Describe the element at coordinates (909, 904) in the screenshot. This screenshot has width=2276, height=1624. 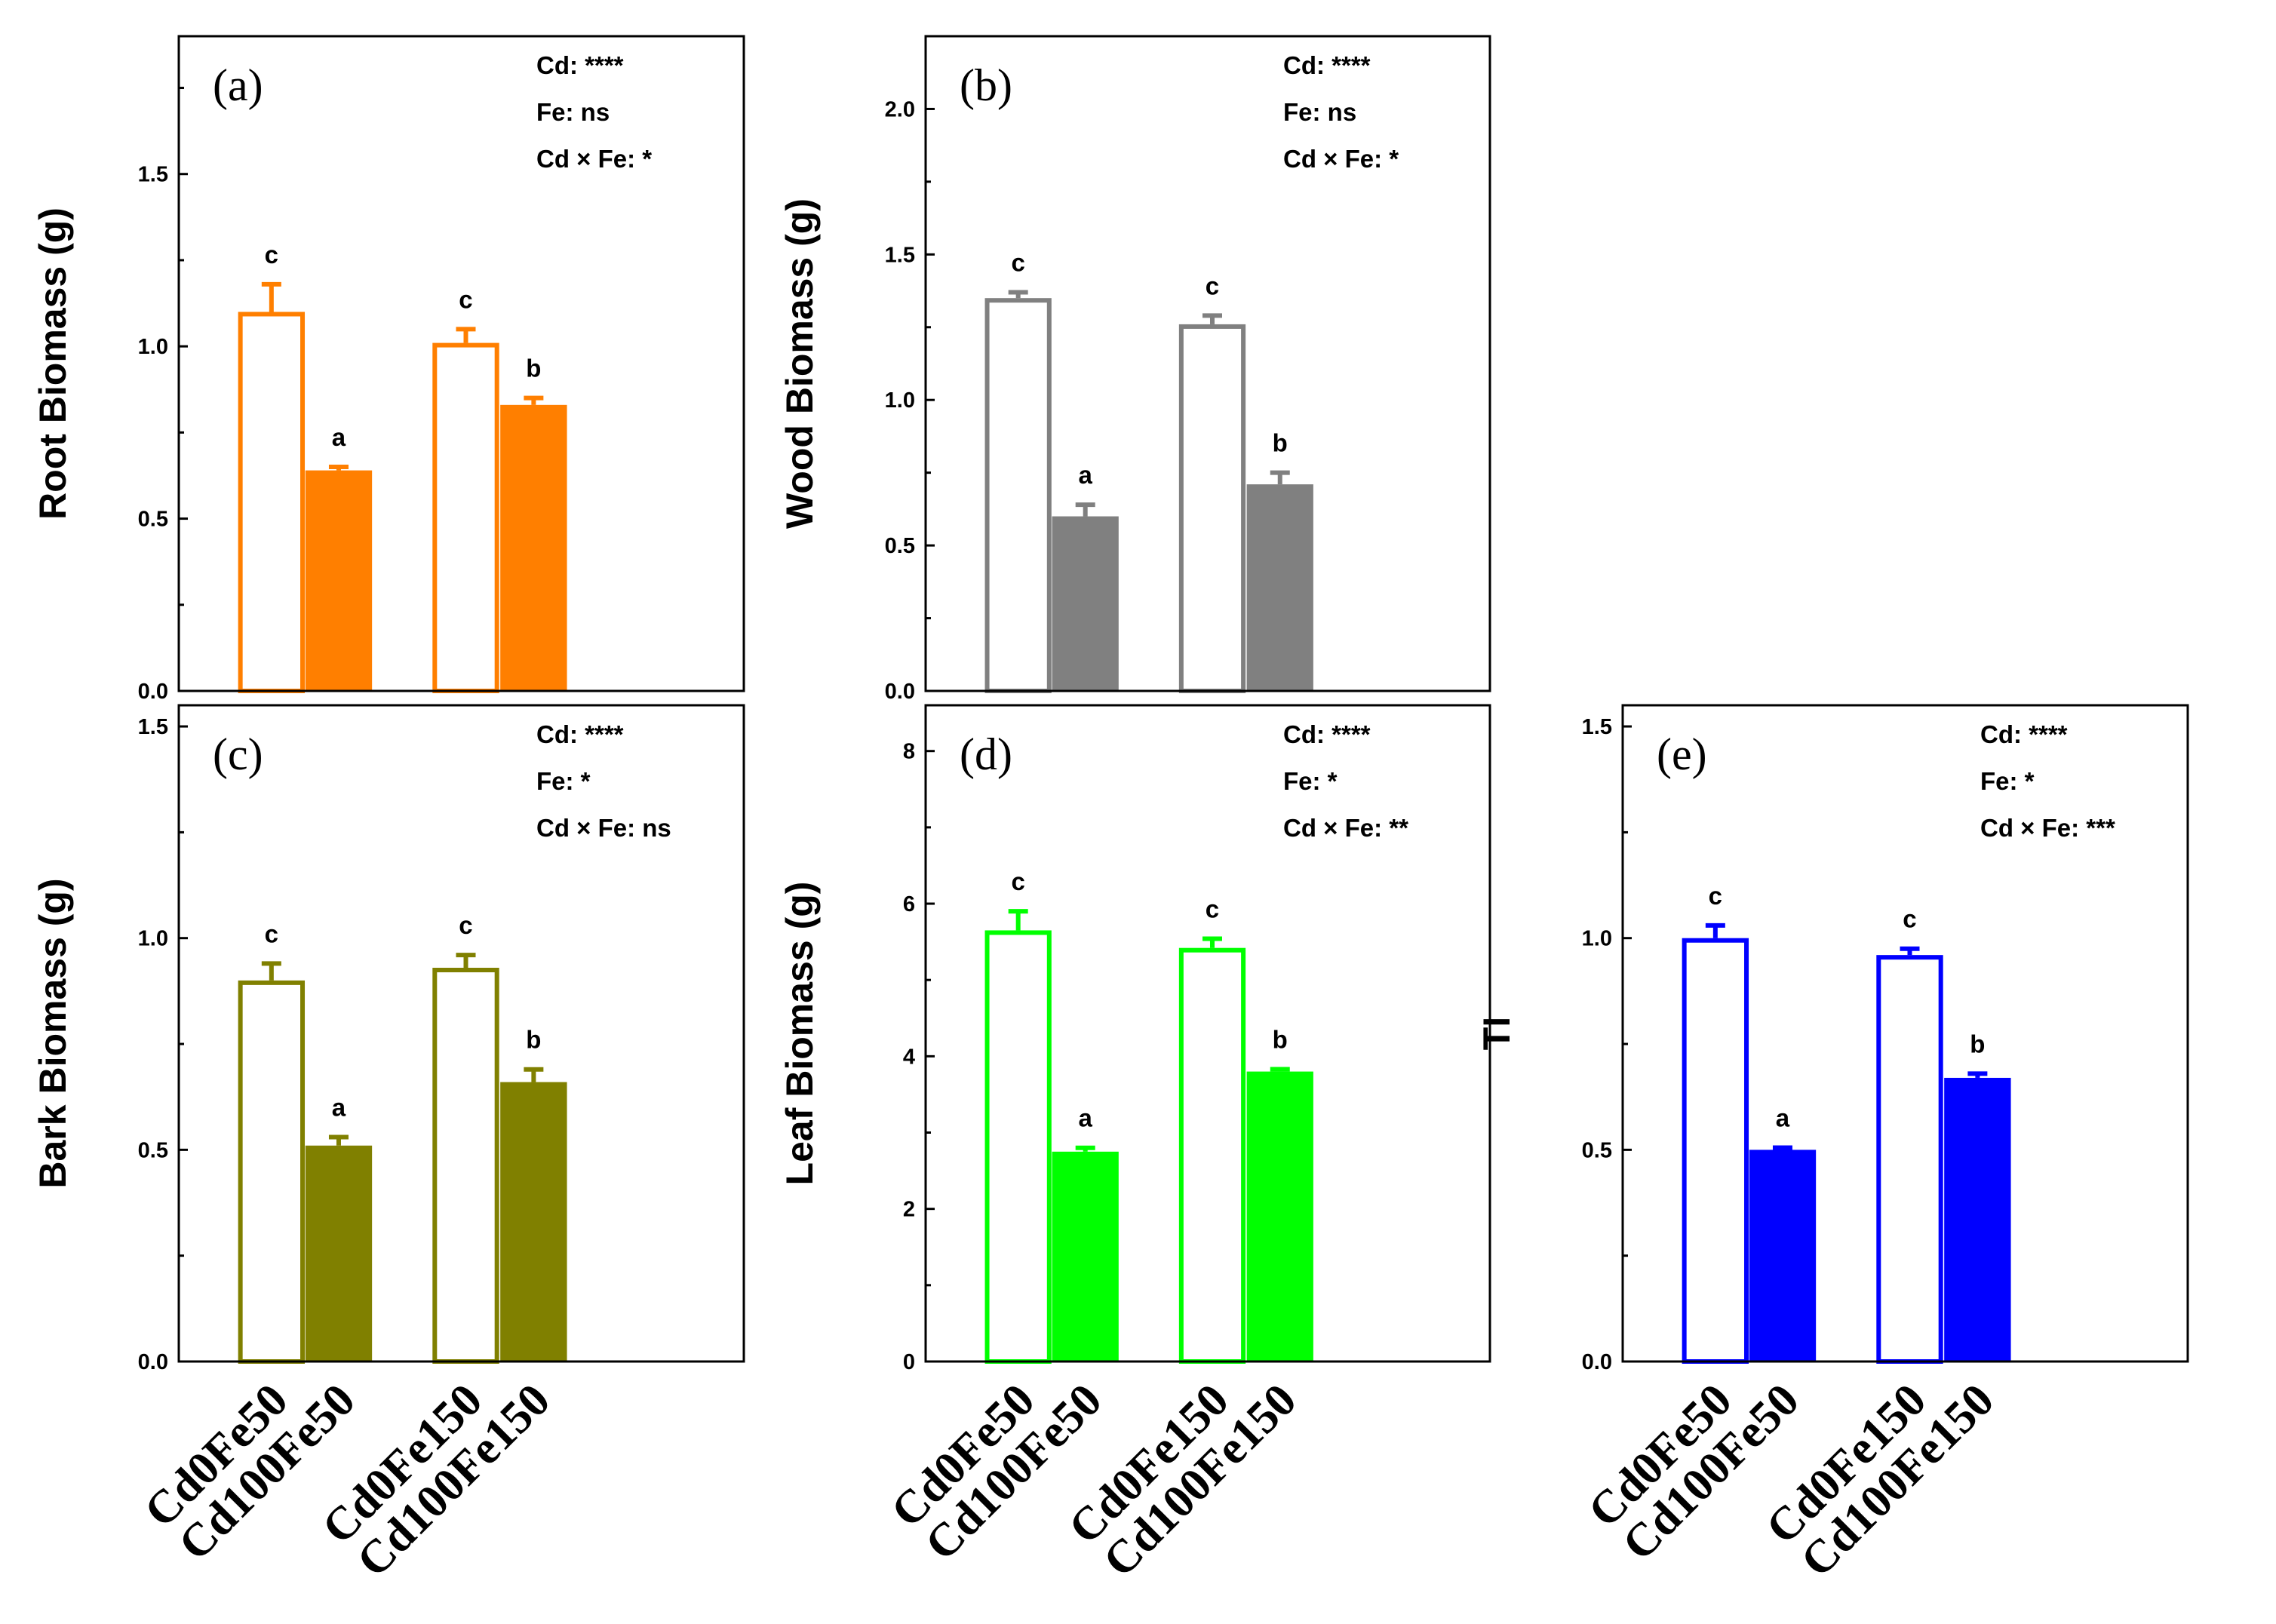
I see `y-tick-label: 6` at that location.